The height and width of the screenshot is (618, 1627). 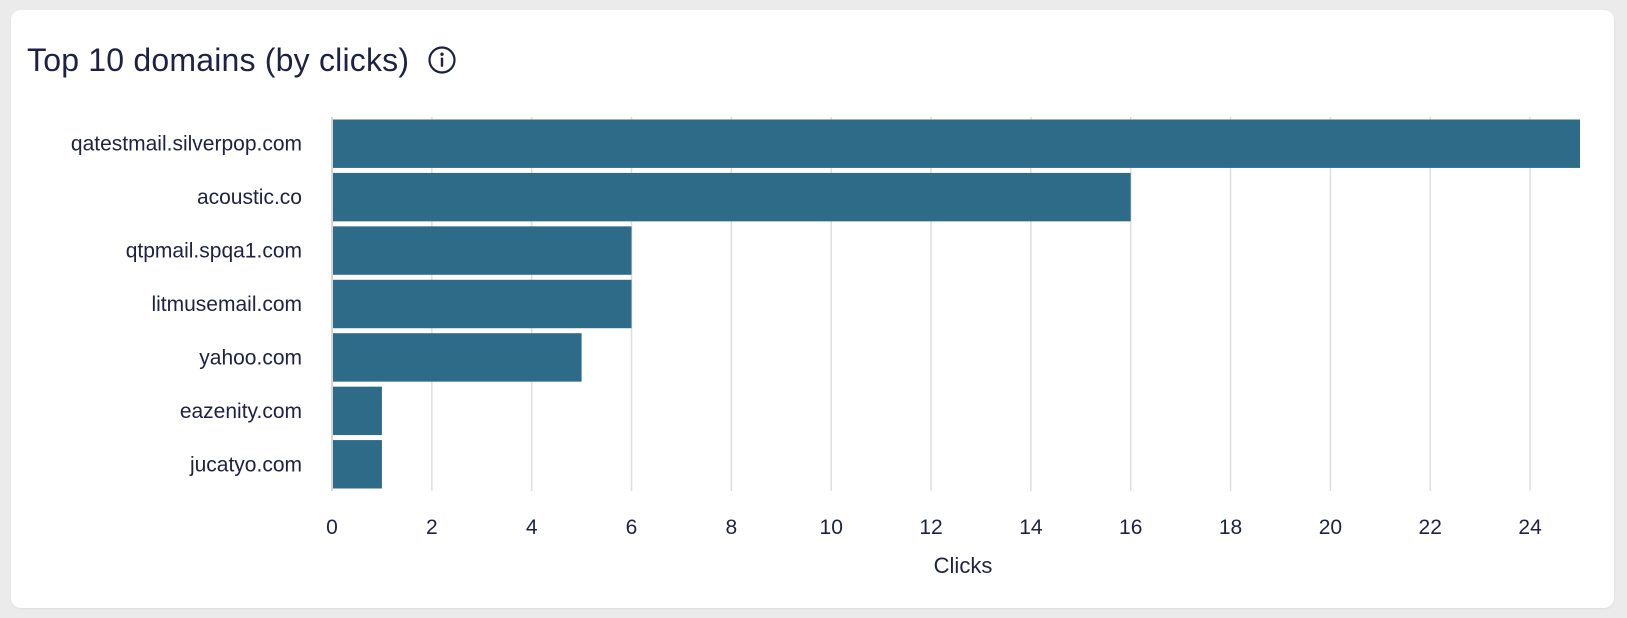 What do you see at coordinates (218, 59) in the screenshot?
I see `chart-title: Top 10 domains (by clicks)` at bounding box center [218, 59].